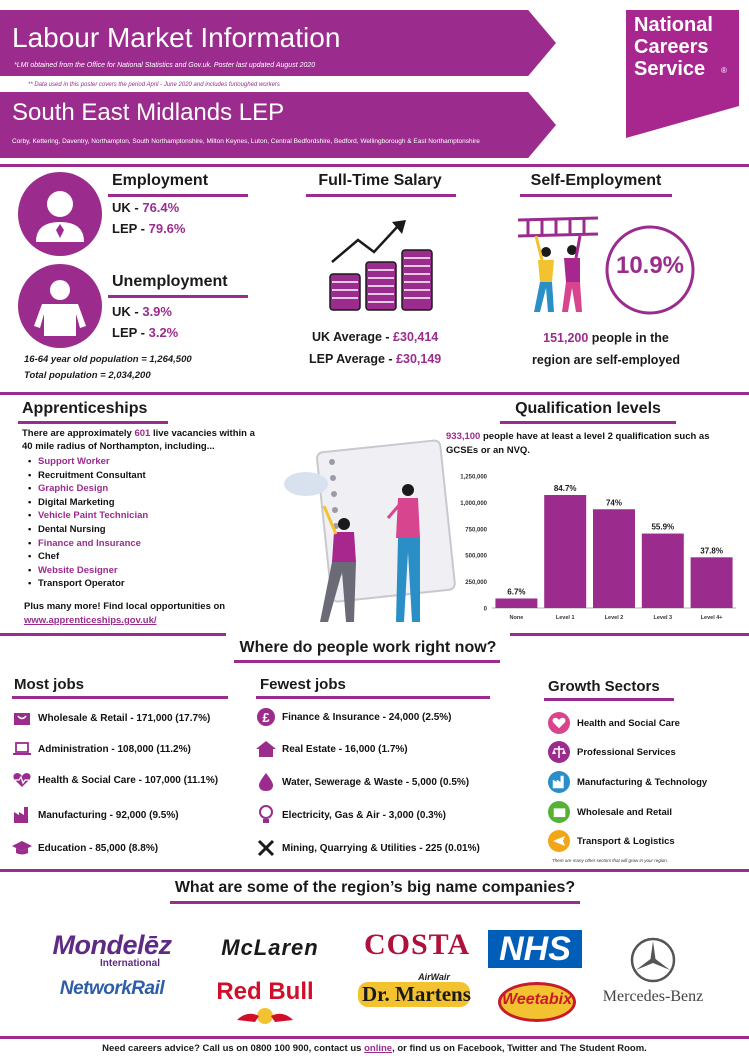 Image resolution: width=749 pixels, height=1061 pixels. I want to click on x-tick-label: Level 3, so click(662, 618).